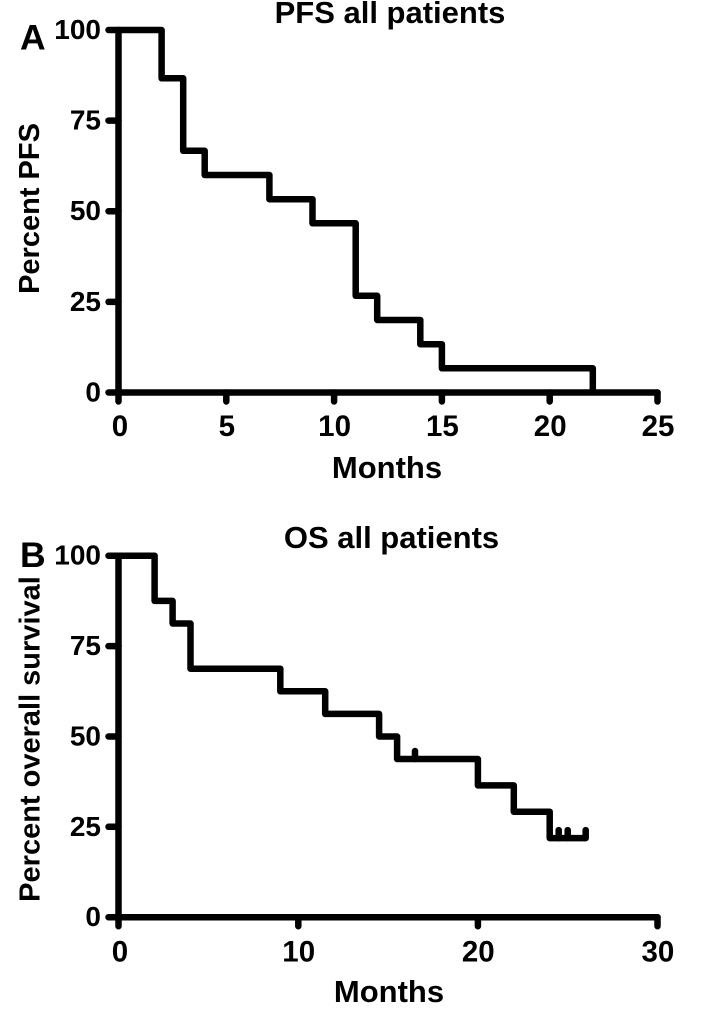  Describe the element at coordinates (30, 739) in the screenshot. I see `svg-text: Percent overall survival` at that location.